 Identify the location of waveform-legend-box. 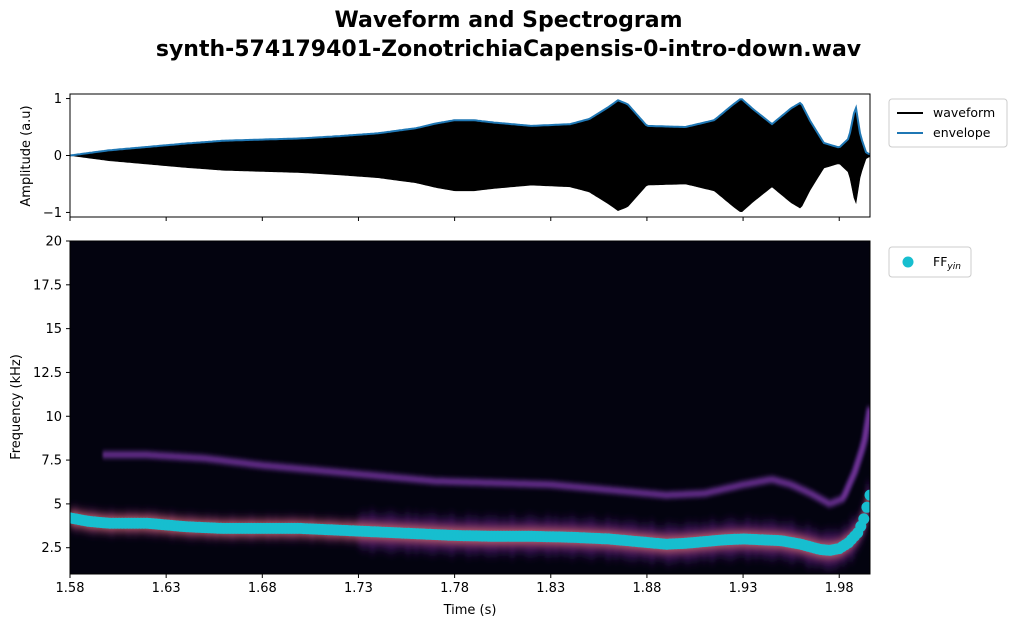
(948, 123).